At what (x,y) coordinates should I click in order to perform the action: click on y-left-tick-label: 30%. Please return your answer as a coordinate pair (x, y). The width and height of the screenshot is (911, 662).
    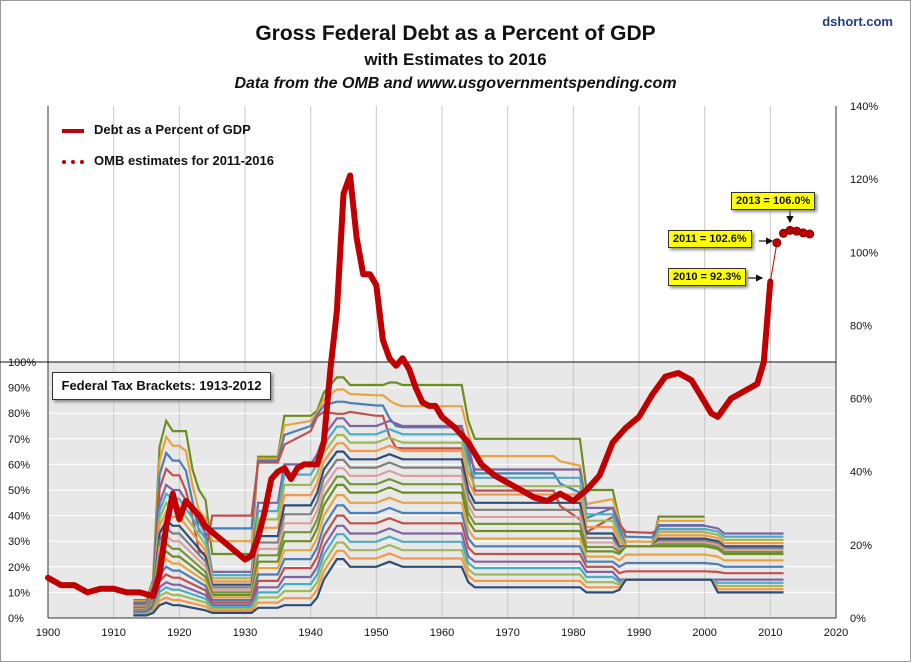
    Looking at the image, I should click on (19, 542).